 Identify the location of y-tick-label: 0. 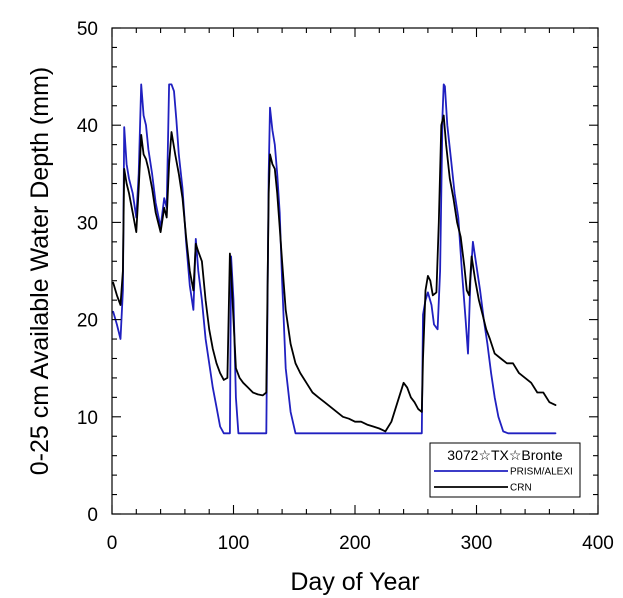
(92, 515).